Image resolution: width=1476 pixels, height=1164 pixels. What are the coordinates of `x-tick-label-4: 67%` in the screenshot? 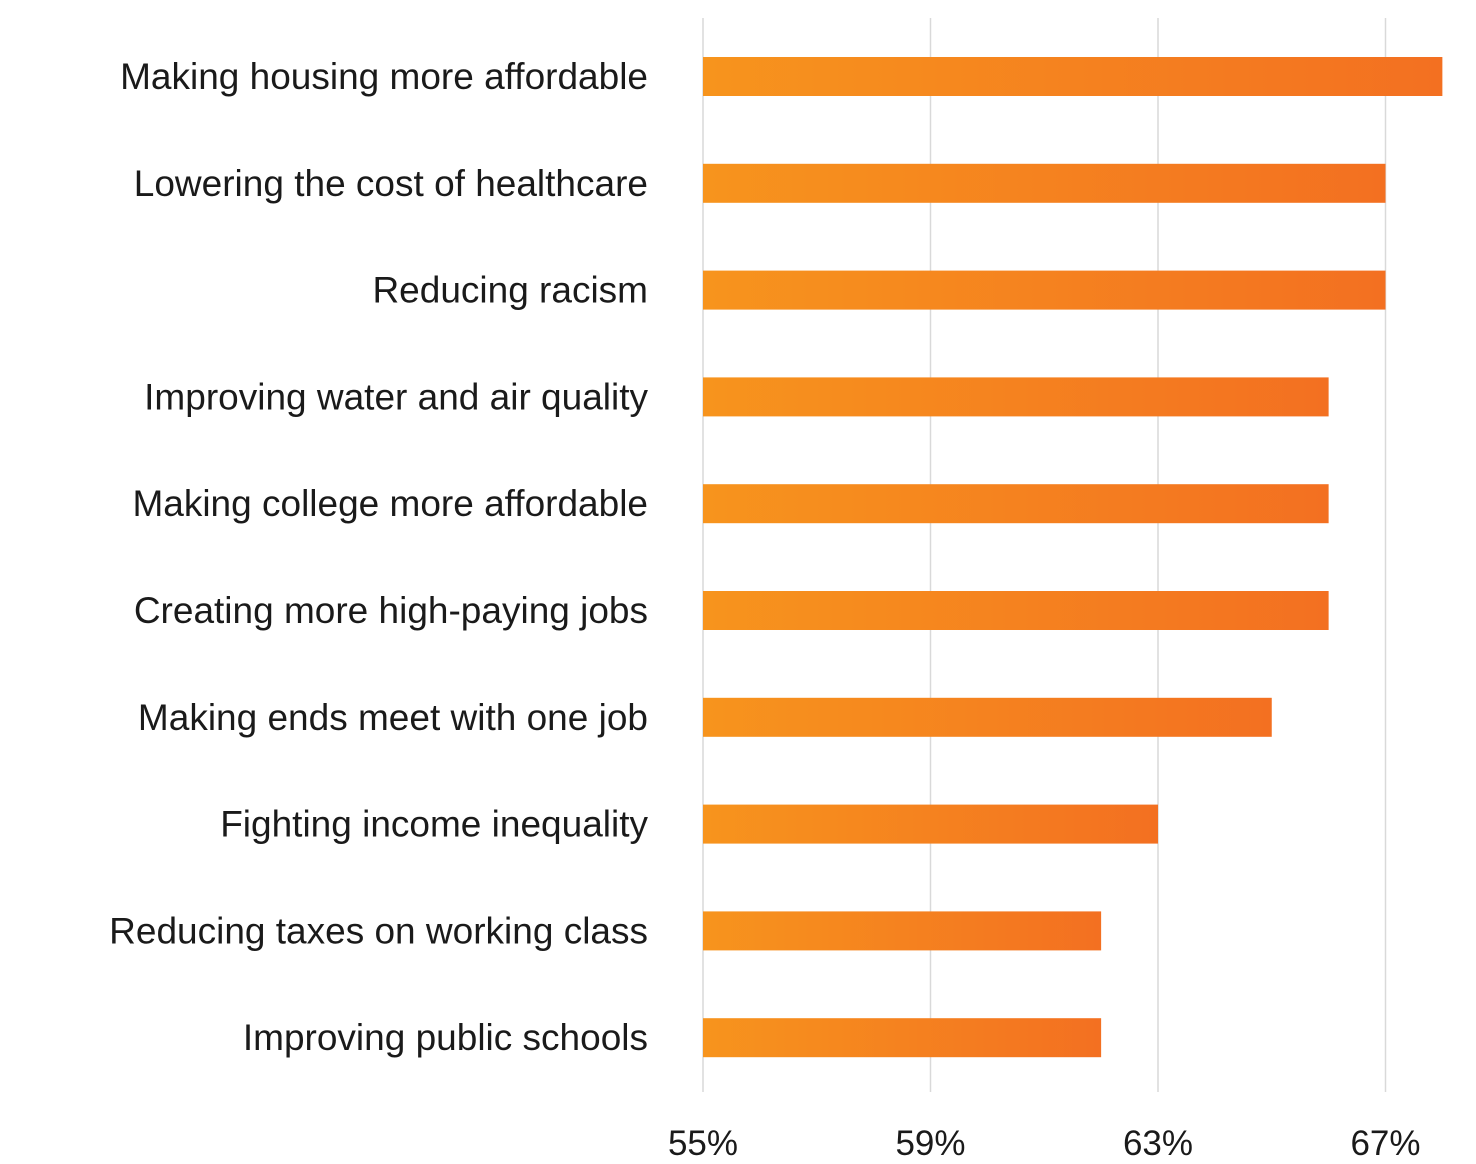 It's located at (1385, 1143).